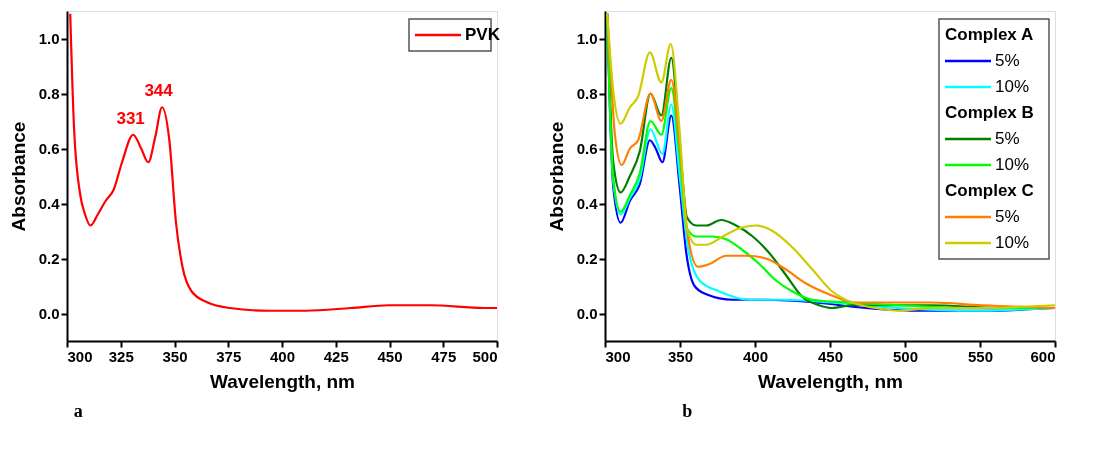  I want to click on text: b, so click(687, 411).